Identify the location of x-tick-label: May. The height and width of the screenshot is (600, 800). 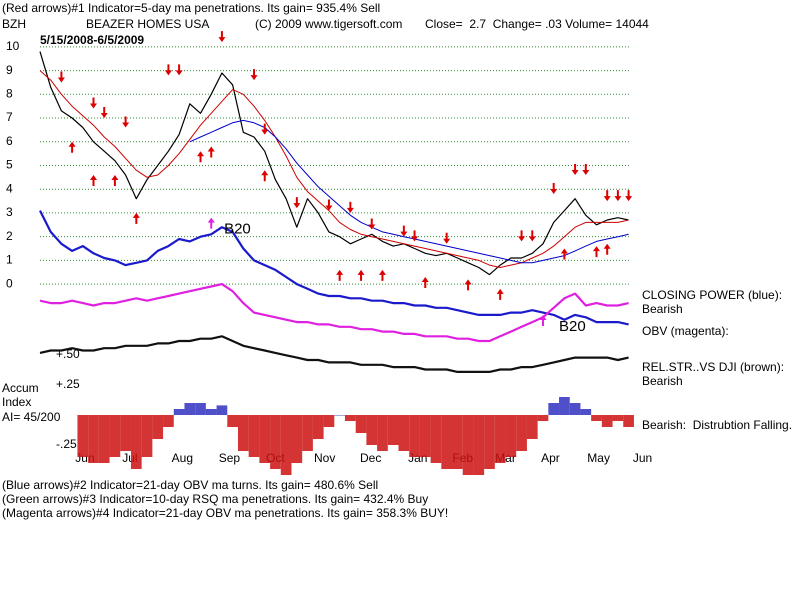
(598, 458).